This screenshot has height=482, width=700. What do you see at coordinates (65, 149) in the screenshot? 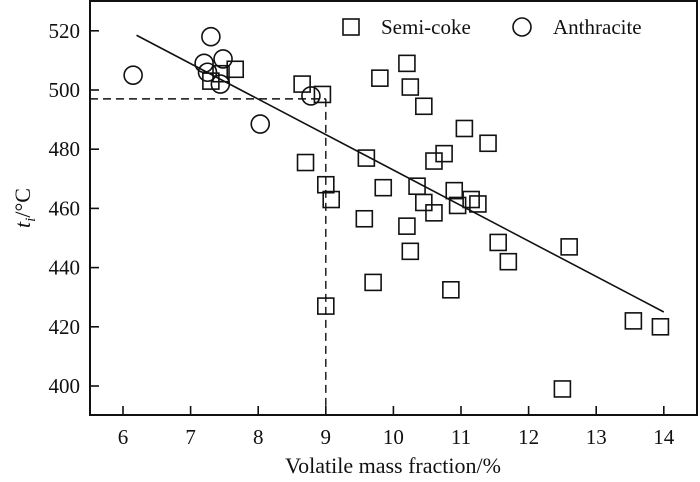
I see `y-tick-label: 480` at bounding box center [65, 149].